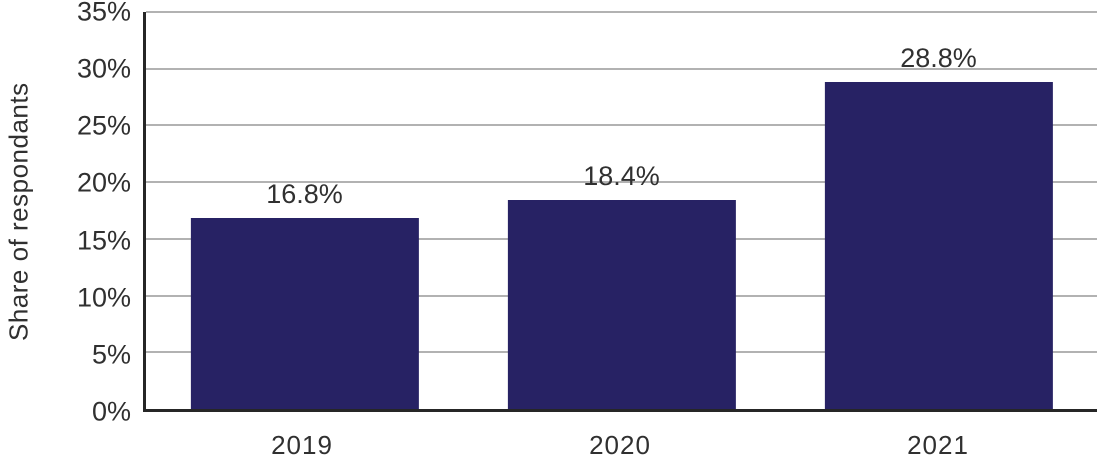  I want to click on x-tick-2021: 2021, so click(938, 445).